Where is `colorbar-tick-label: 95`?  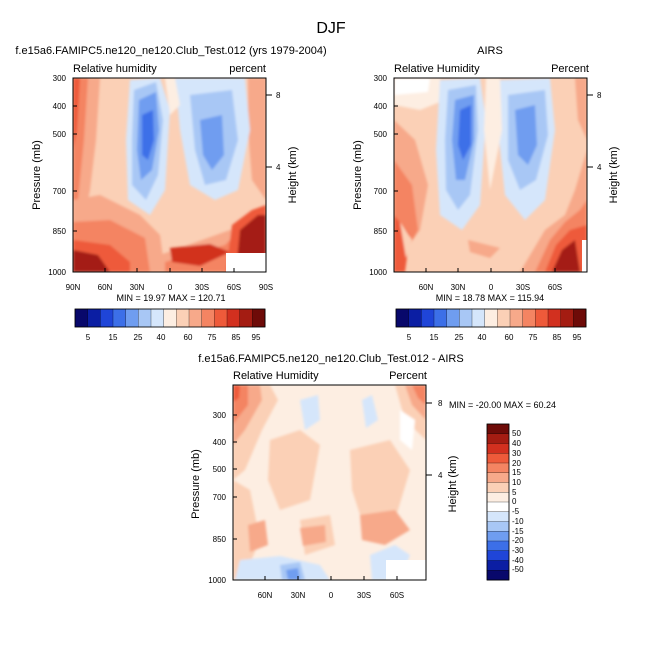
colorbar-tick-label: 95 is located at coordinates (256, 337).